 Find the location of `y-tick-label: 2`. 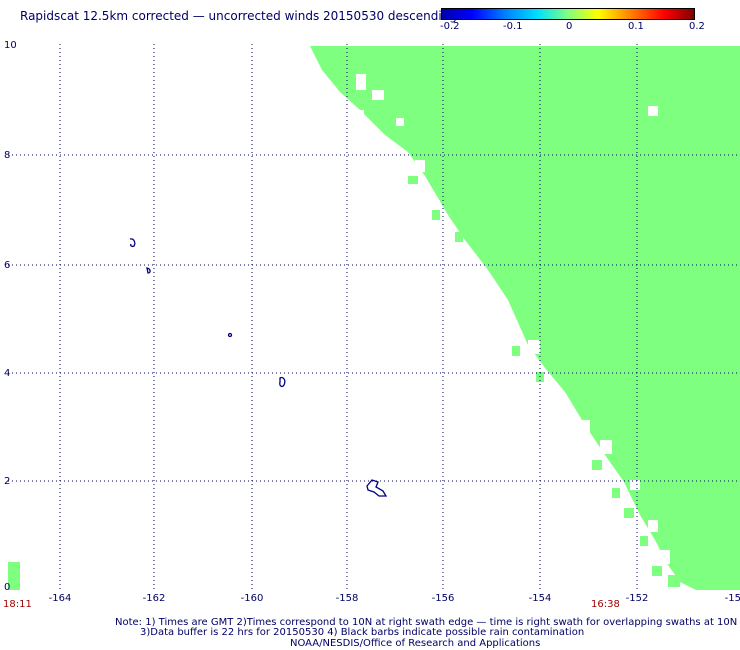

y-tick-label: 2 is located at coordinates (7, 481).